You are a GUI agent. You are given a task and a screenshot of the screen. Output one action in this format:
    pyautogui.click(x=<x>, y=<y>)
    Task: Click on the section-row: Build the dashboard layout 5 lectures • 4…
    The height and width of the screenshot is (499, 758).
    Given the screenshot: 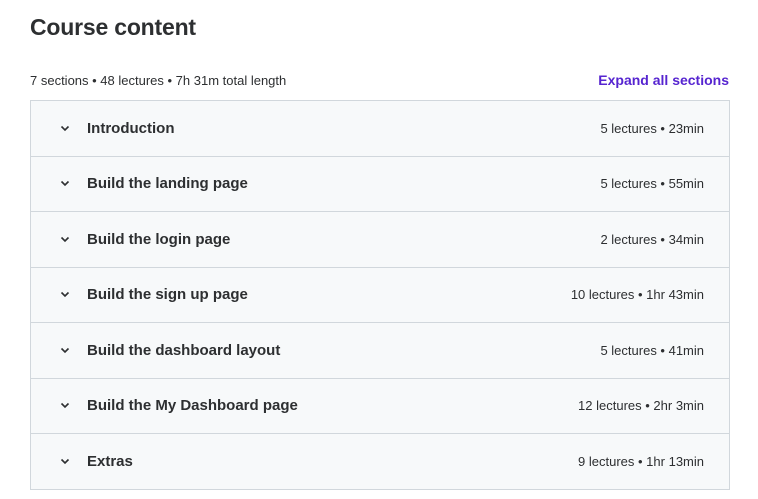 What is the action you would take?
    pyautogui.click(x=380, y=351)
    